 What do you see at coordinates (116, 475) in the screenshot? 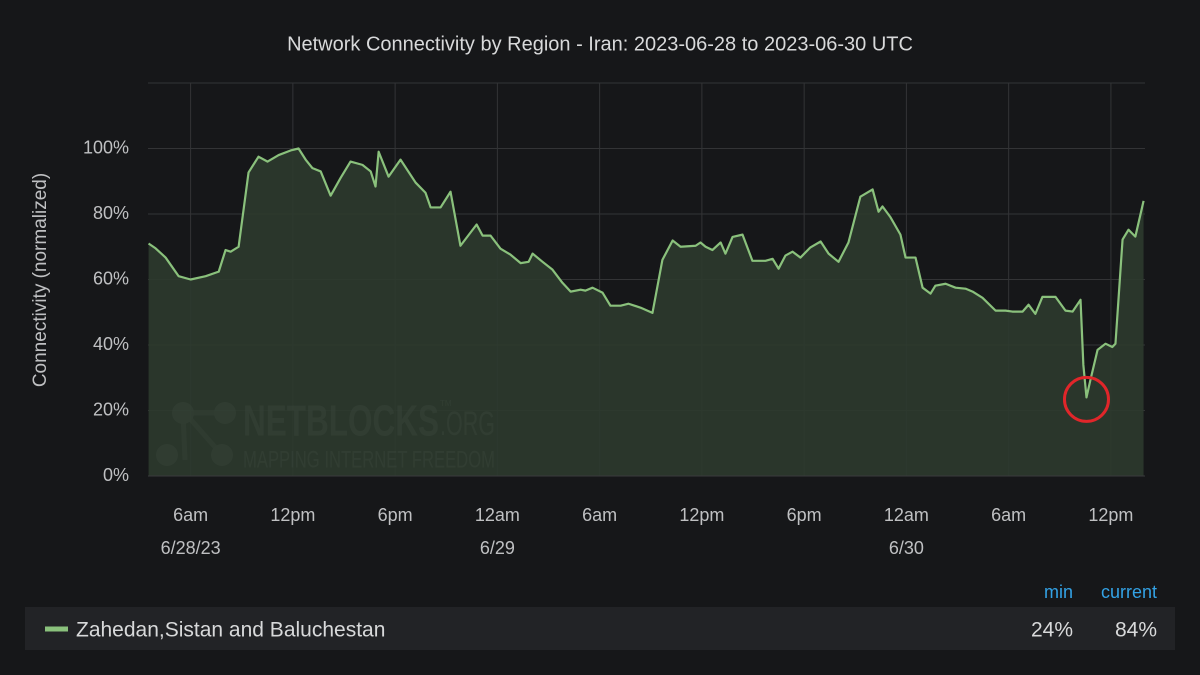
I see `y-tick-label: 0%` at bounding box center [116, 475].